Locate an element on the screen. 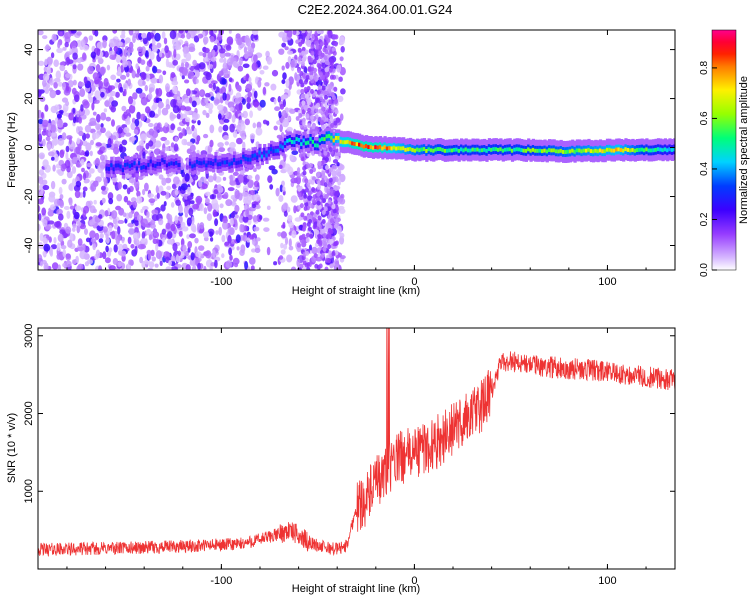 This screenshot has width=750, height=600. colorbar-tick-label: 0.2 is located at coordinates (704, 219).